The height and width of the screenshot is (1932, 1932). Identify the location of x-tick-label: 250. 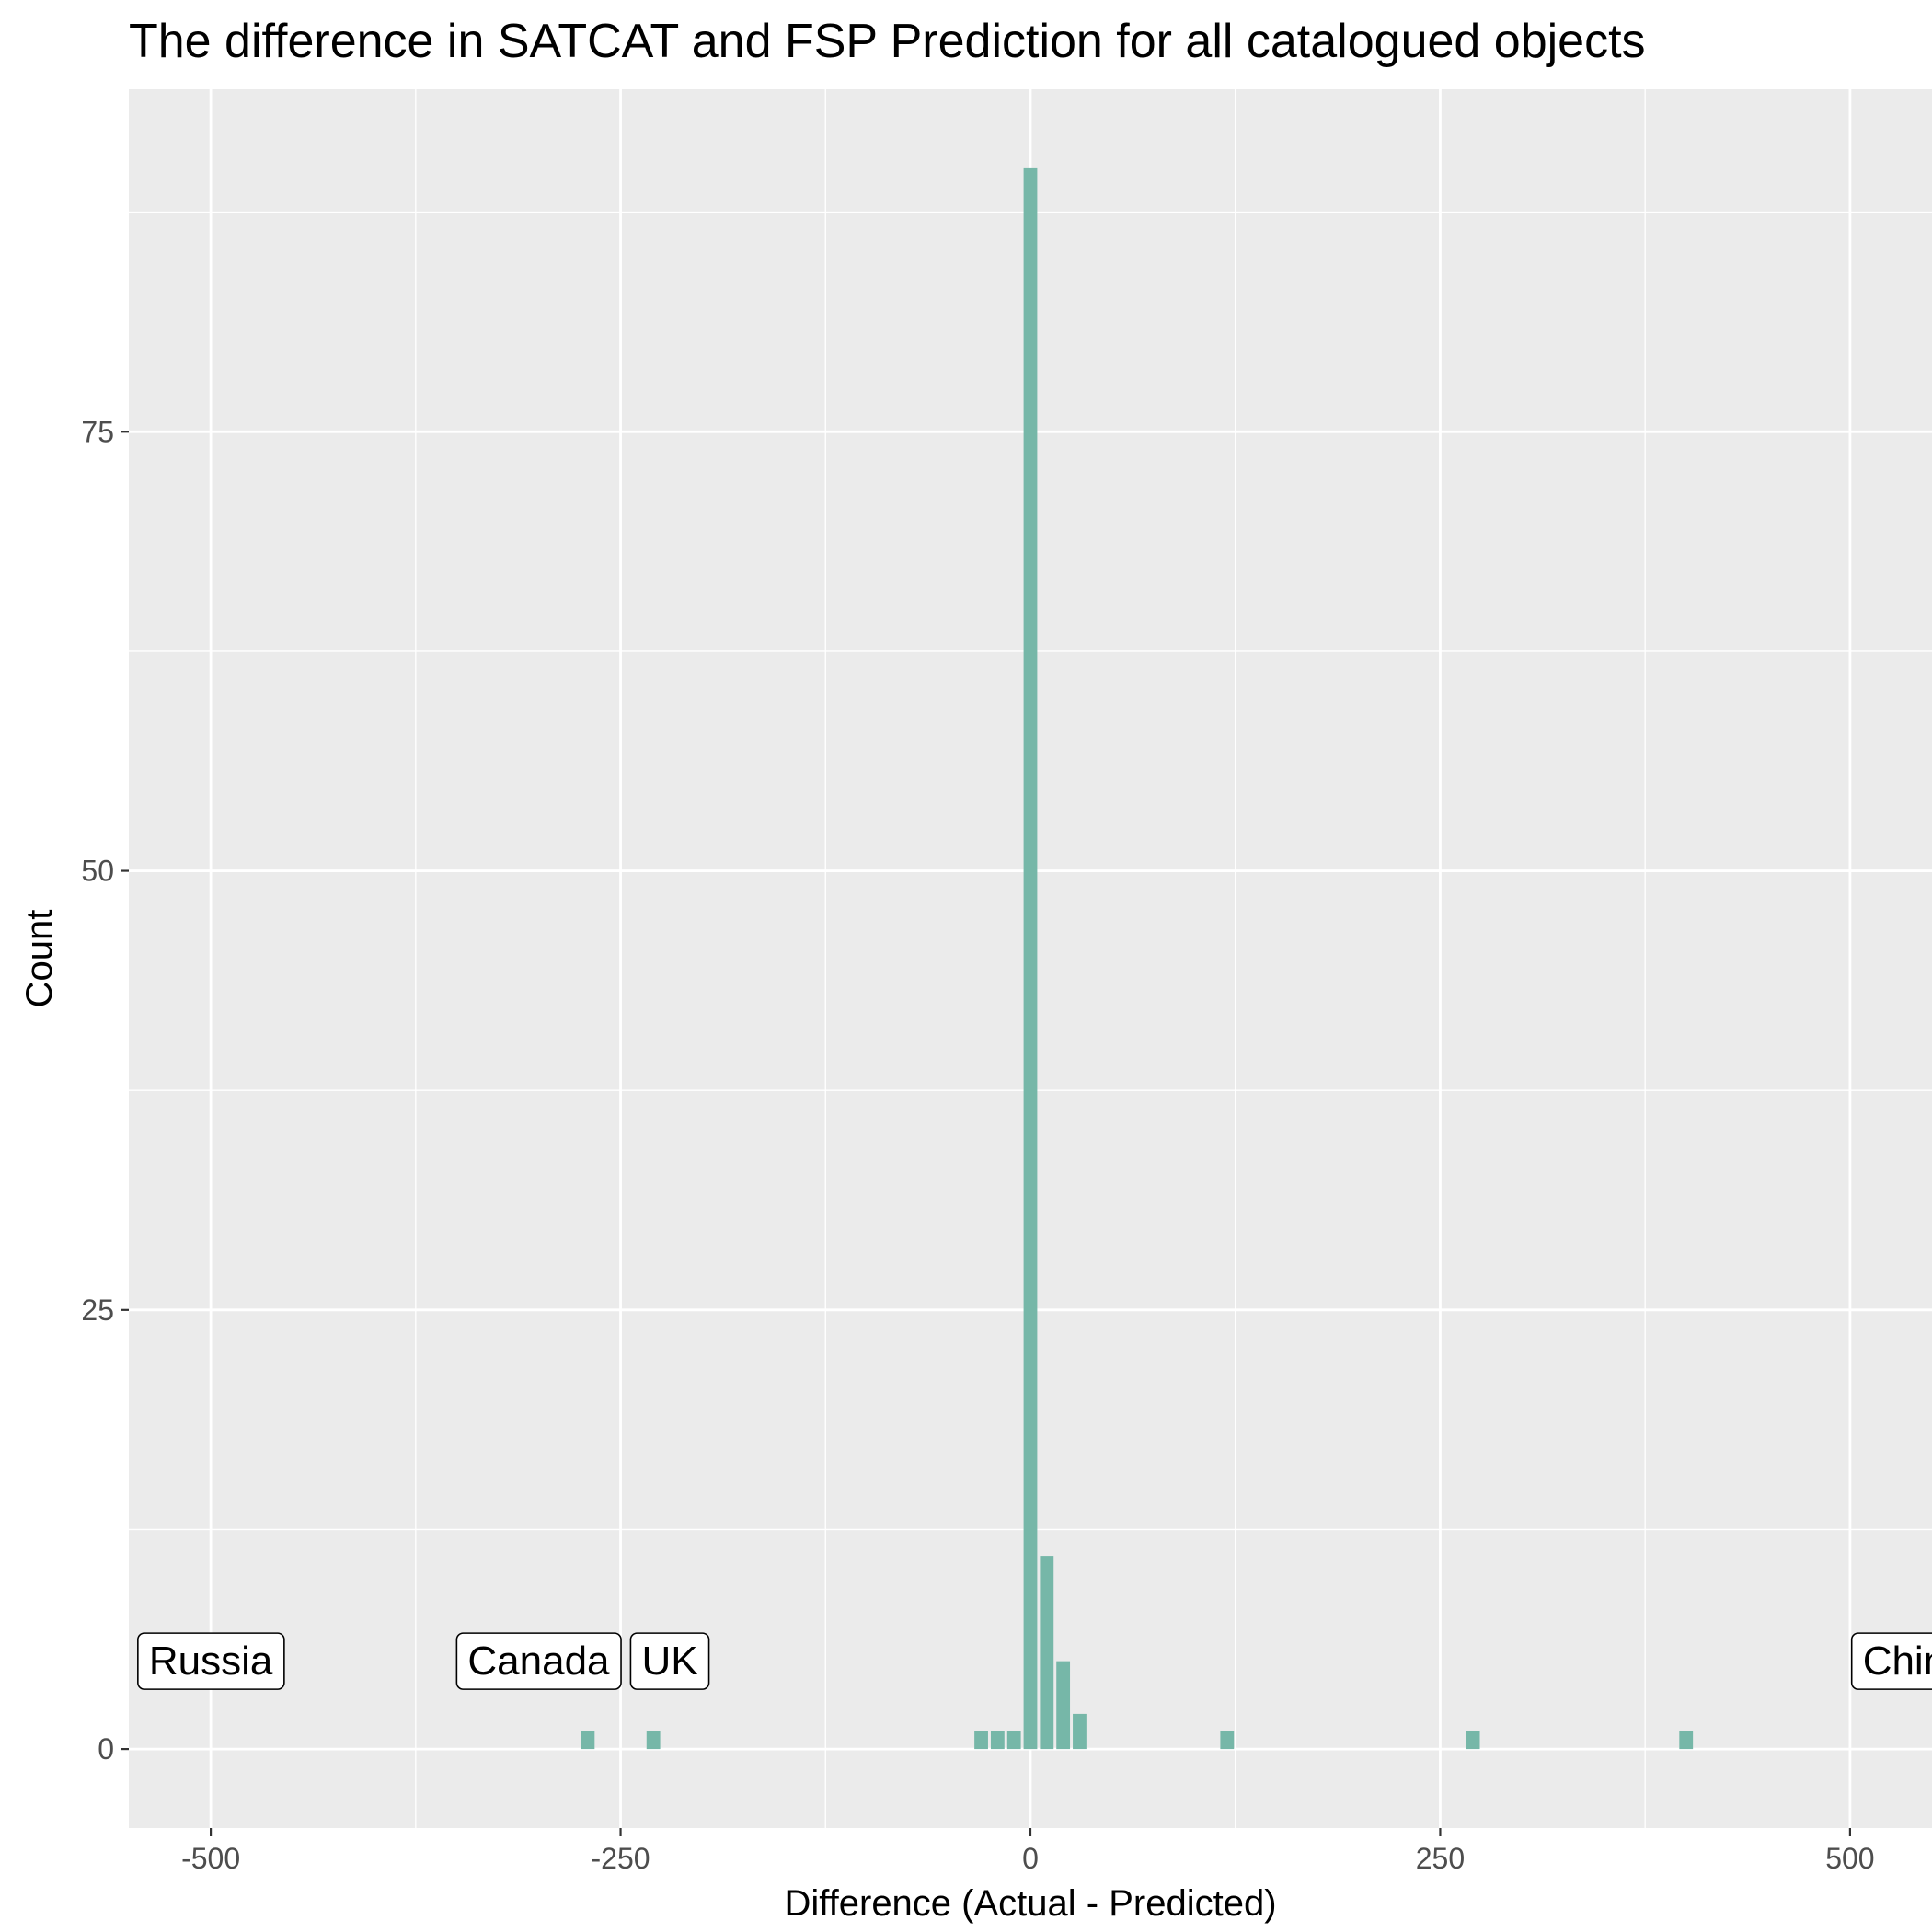
(1440, 1858).